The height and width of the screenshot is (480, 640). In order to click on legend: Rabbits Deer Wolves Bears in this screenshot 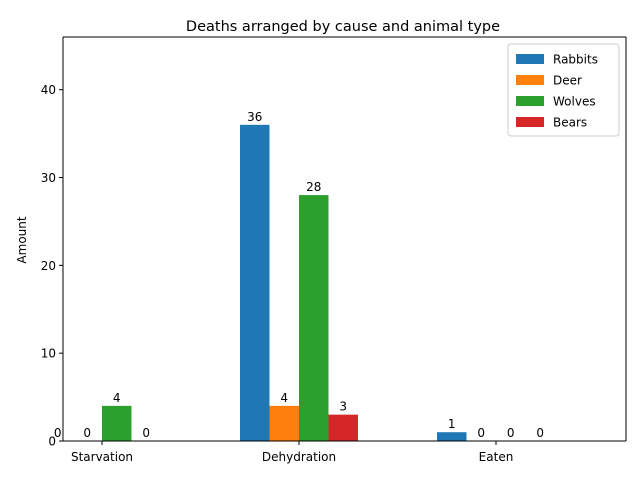, I will do `click(563, 90)`.